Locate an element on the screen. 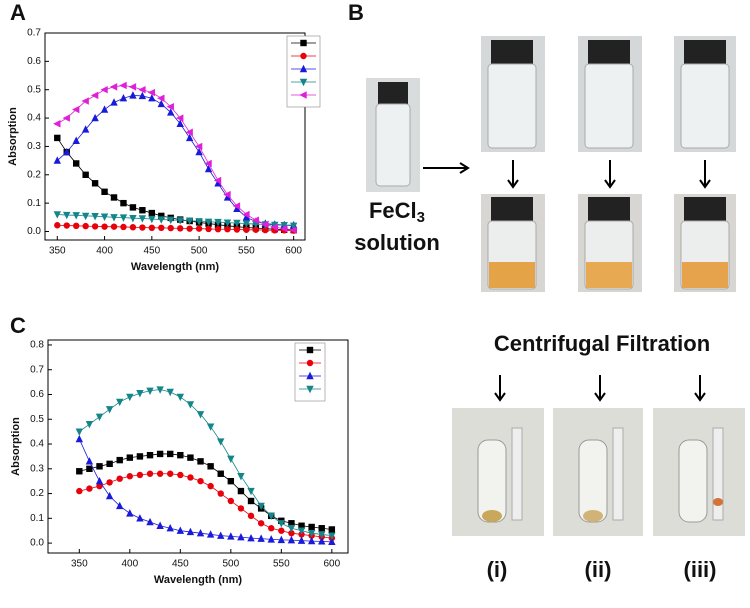  x-tick-label: 600 is located at coordinates (293, 251).